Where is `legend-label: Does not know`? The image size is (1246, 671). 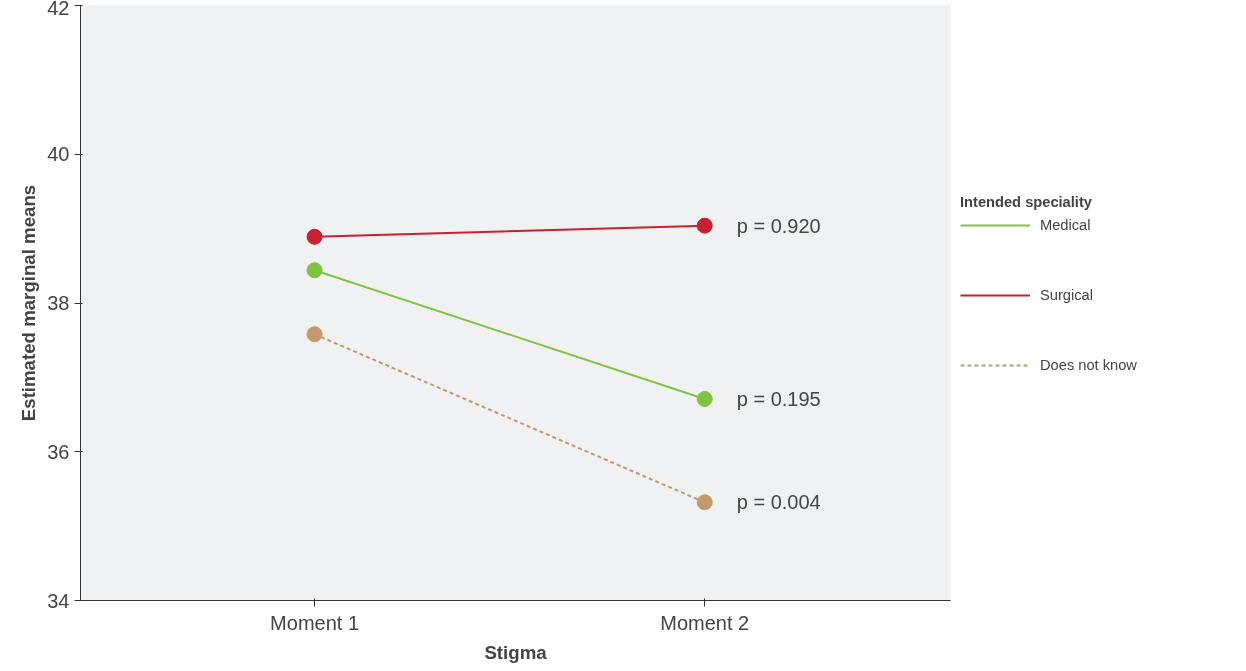
legend-label: Does not know is located at coordinates (1088, 365).